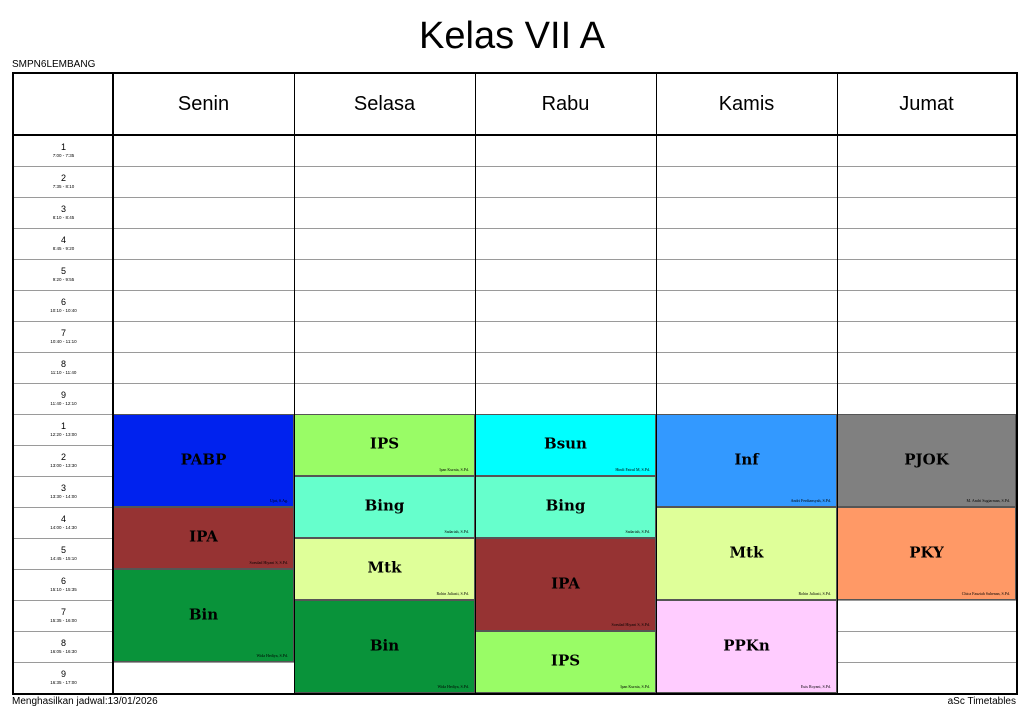 Image resolution: width=1024 pixels, height=728 pixels. I want to click on school-name: SMPN6LEMBANG, so click(54, 64).